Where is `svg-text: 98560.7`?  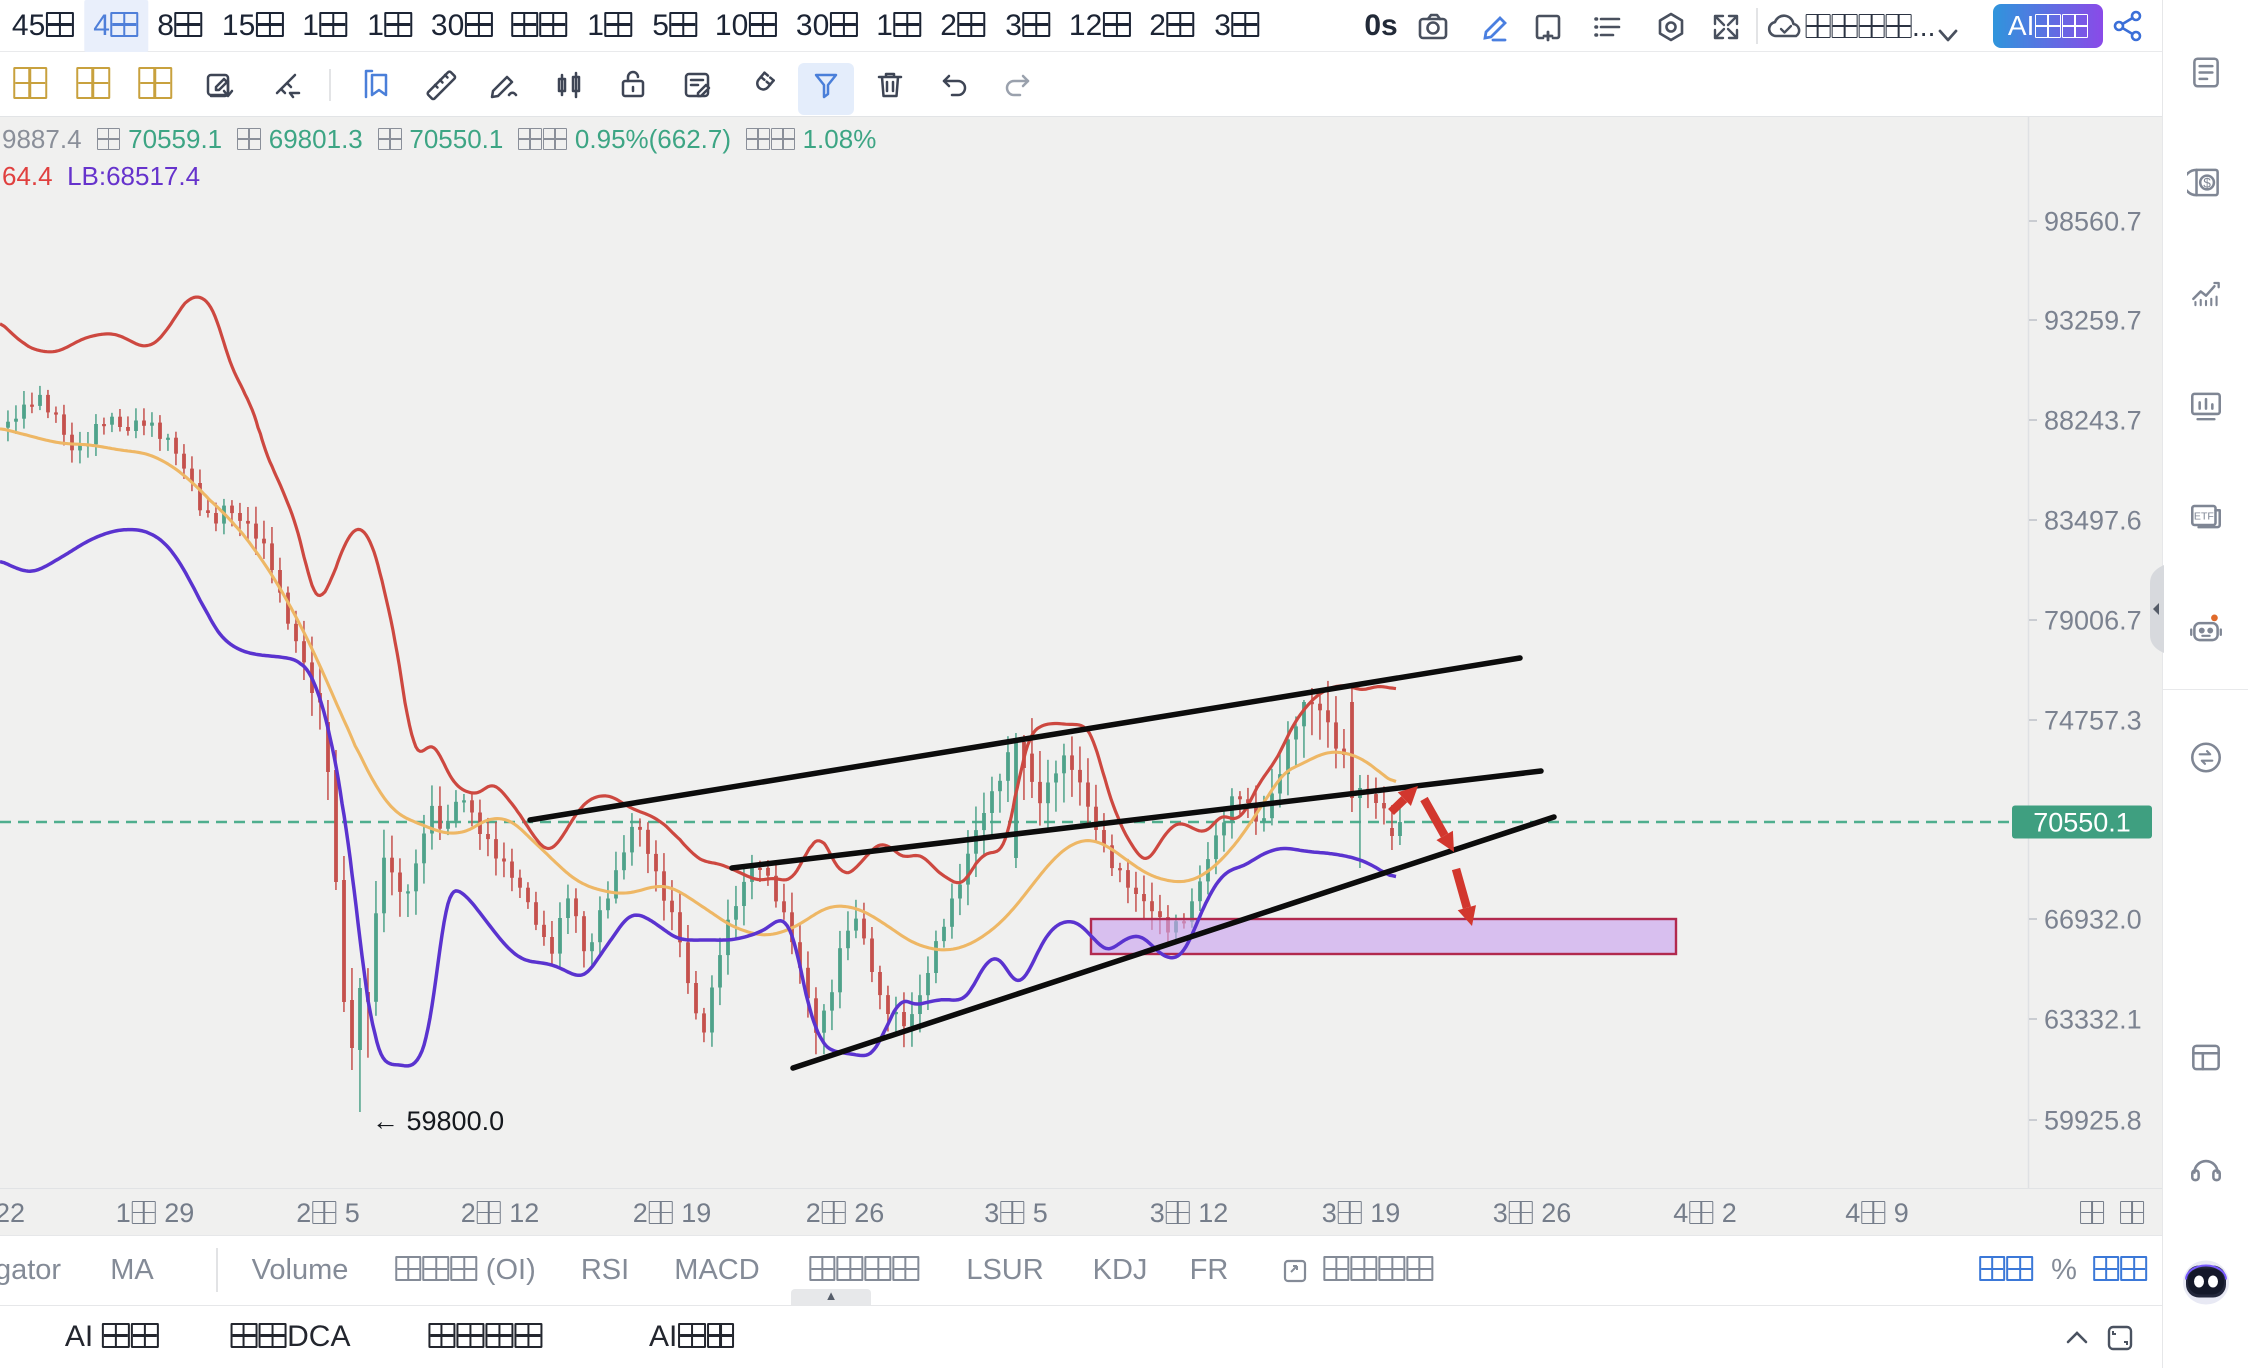 svg-text: 98560.7 is located at coordinates (2093, 222).